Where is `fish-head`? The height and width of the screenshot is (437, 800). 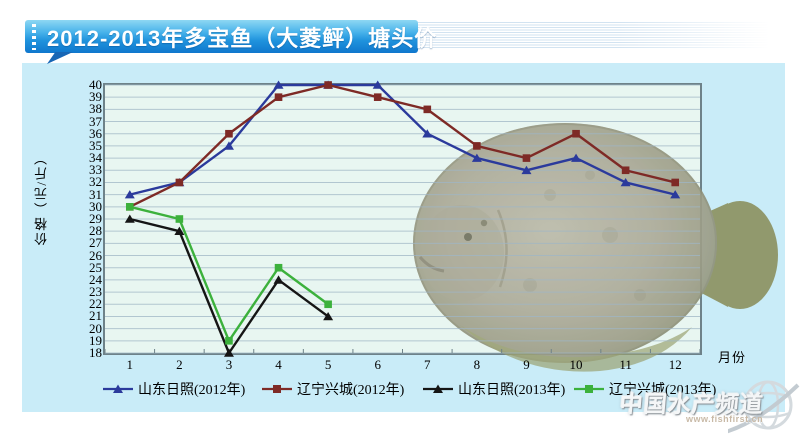 fish-head is located at coordinates (462, 253).